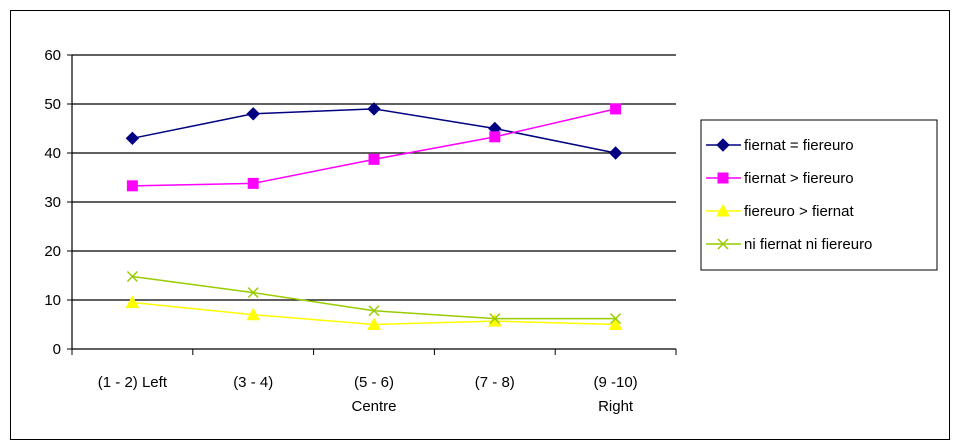 Image resolution: width=953 pixels, height=443 pixels. Describe the element at coordinates (52, 300) in the screenshot. I see `y-tick-label: 10` at that location.